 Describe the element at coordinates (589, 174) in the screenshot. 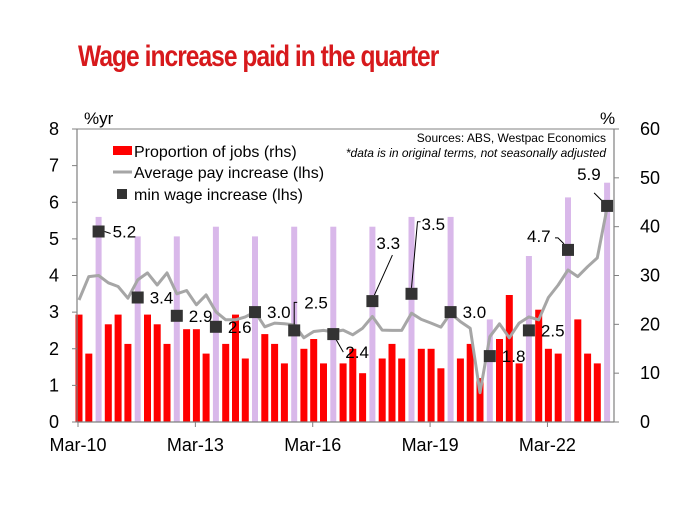

I see `data-label-sep-23: 5.9` at that location.